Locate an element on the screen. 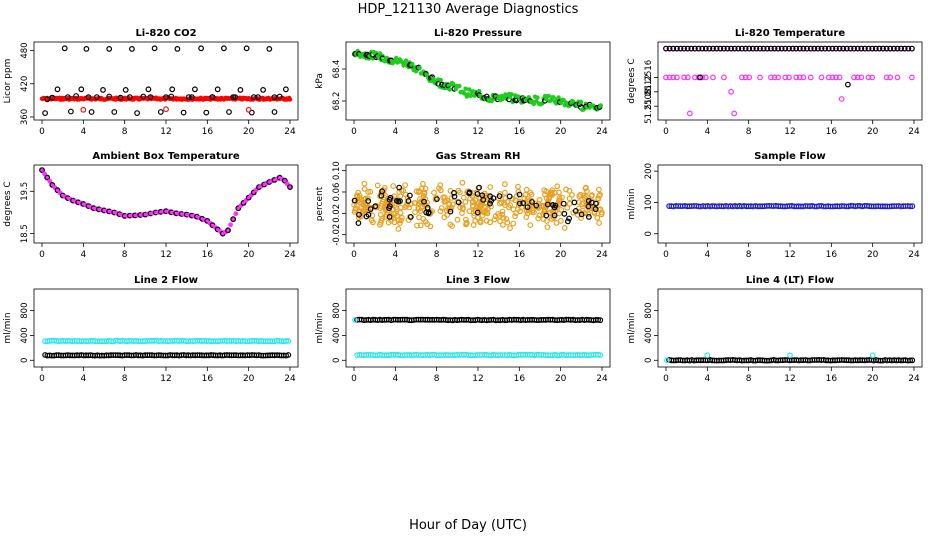 The width and height of the screenshot is (936, 540). chart-title: Line 2 Flow is located at coordinates (166, 280).